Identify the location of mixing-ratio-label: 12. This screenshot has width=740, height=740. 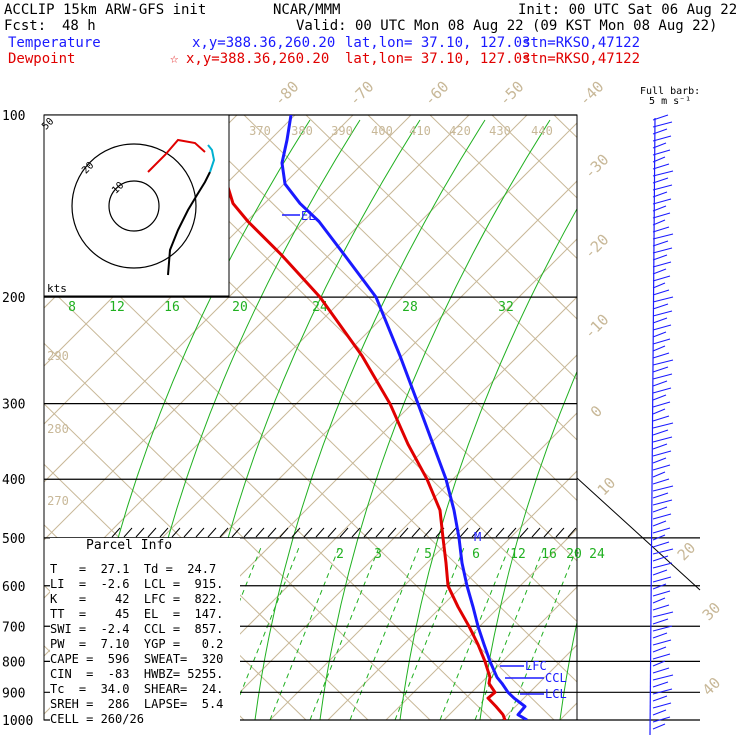
(518, 554).